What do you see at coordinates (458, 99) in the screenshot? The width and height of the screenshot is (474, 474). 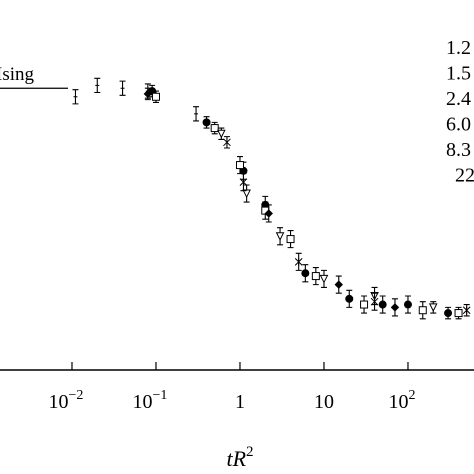 I see `legend-label: 2.4` at bounding box center [458, 99].